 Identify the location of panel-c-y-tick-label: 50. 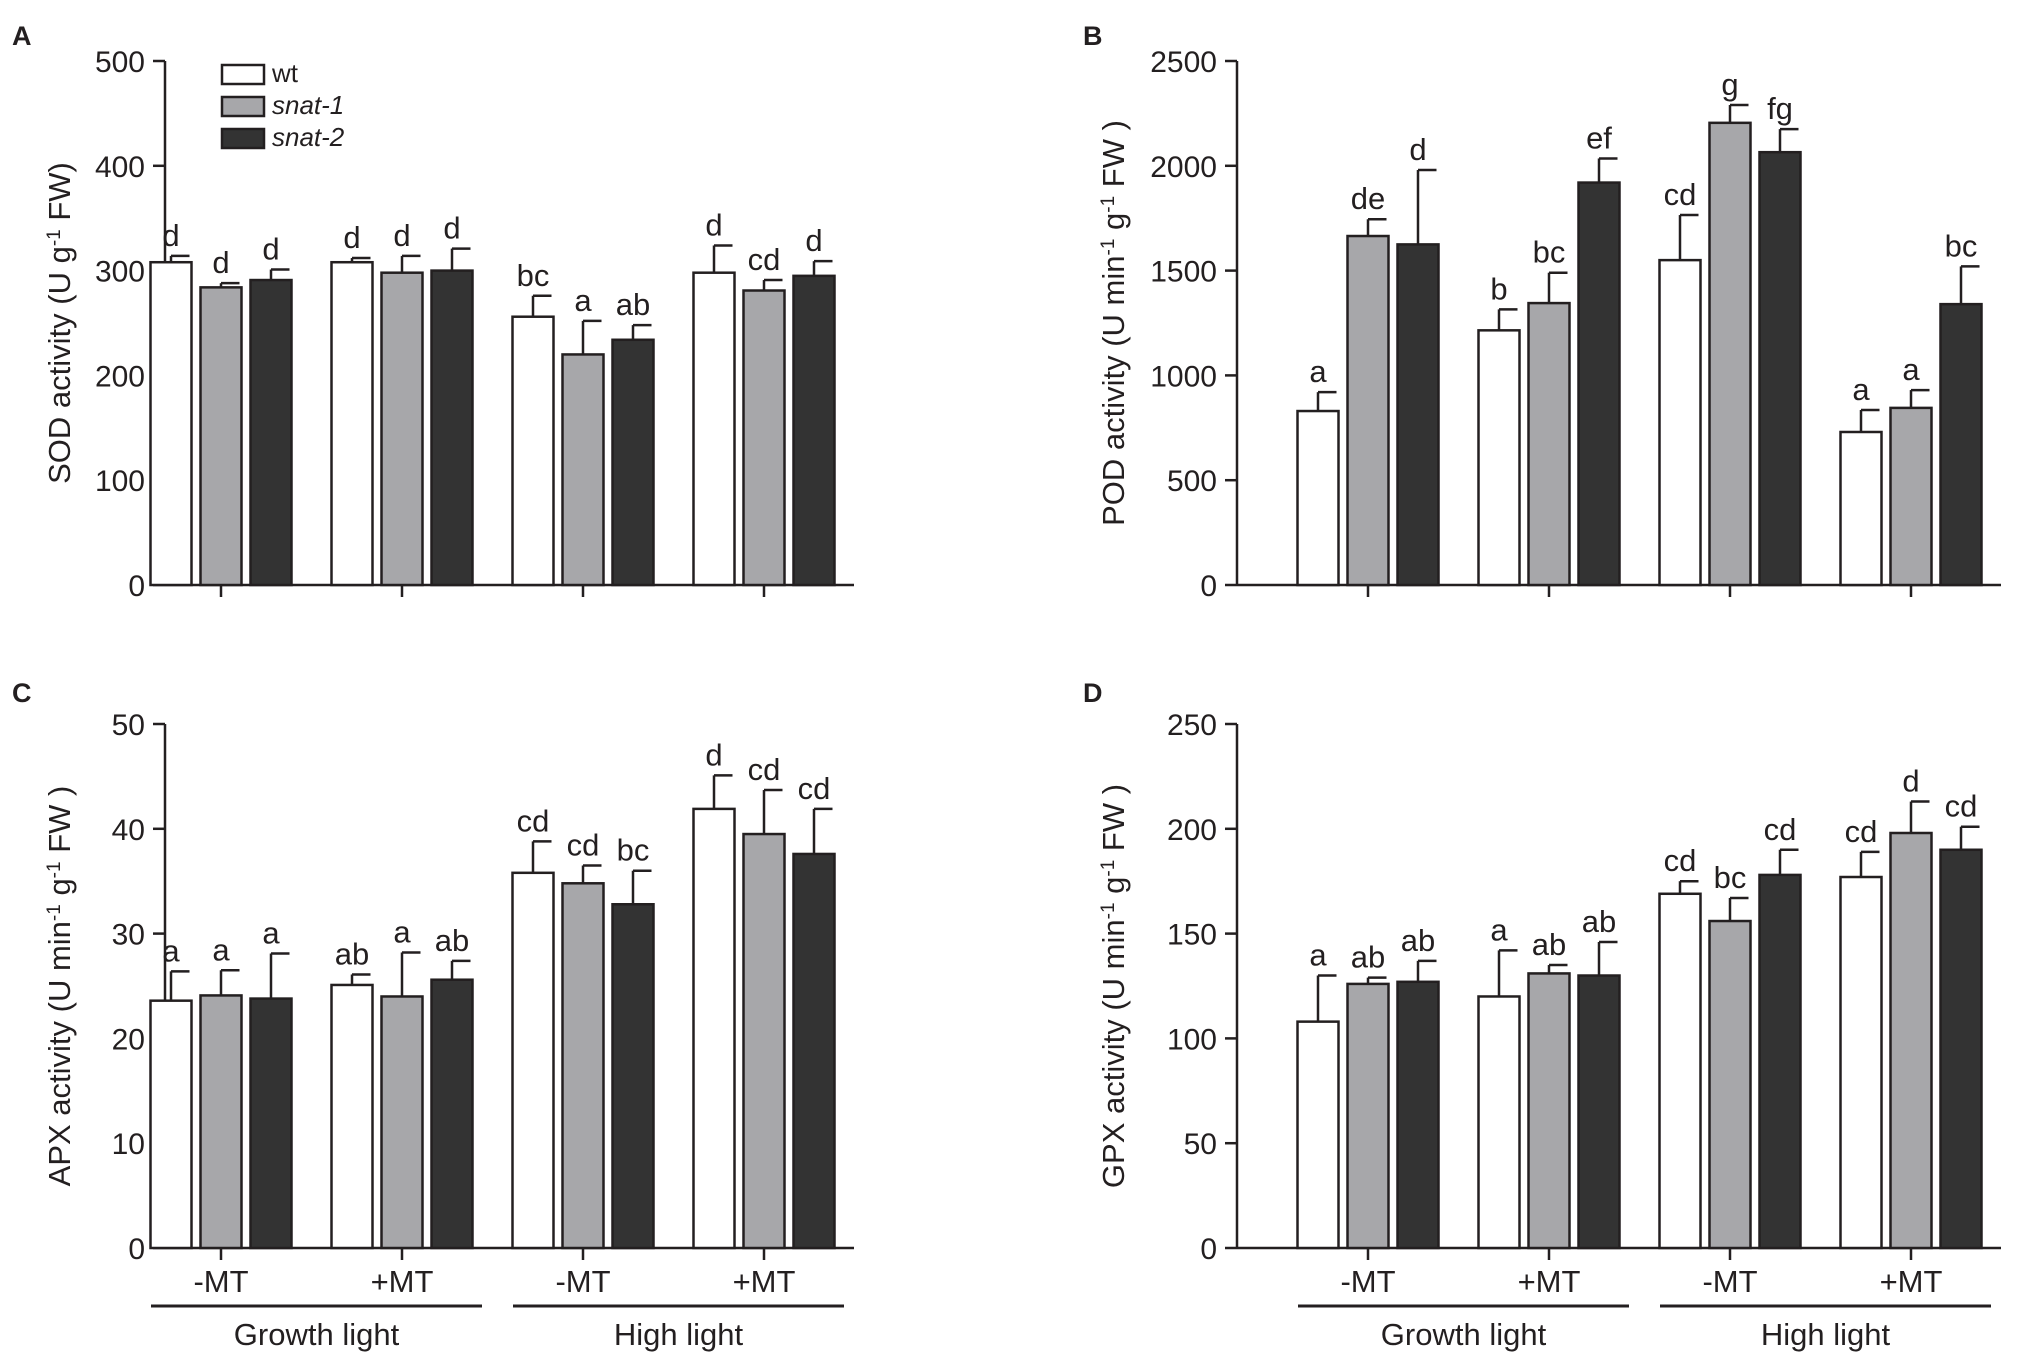
(128, 725).